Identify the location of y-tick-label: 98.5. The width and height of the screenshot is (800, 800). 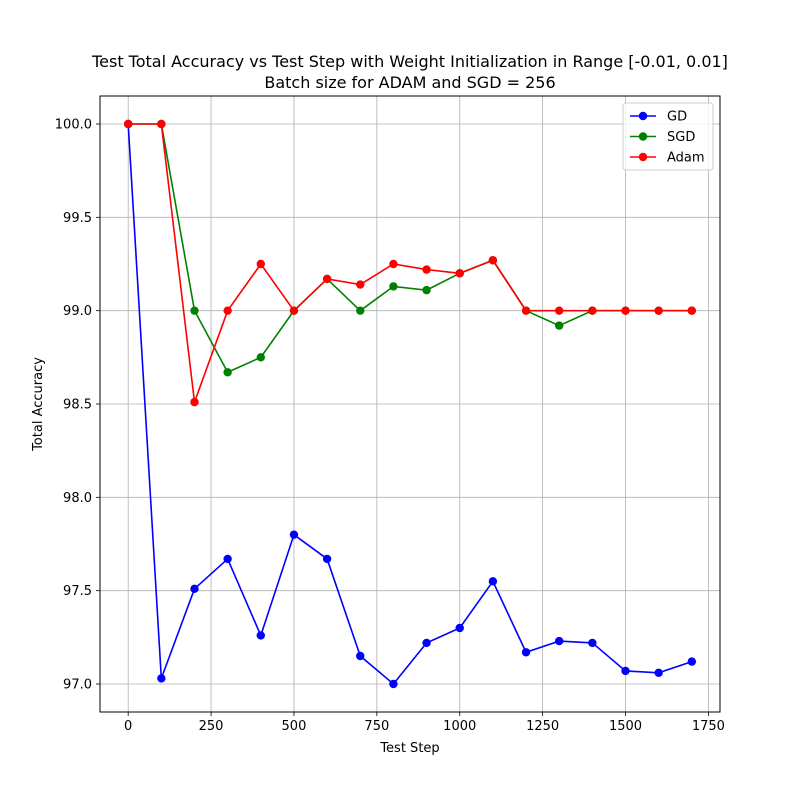
(77, 405).